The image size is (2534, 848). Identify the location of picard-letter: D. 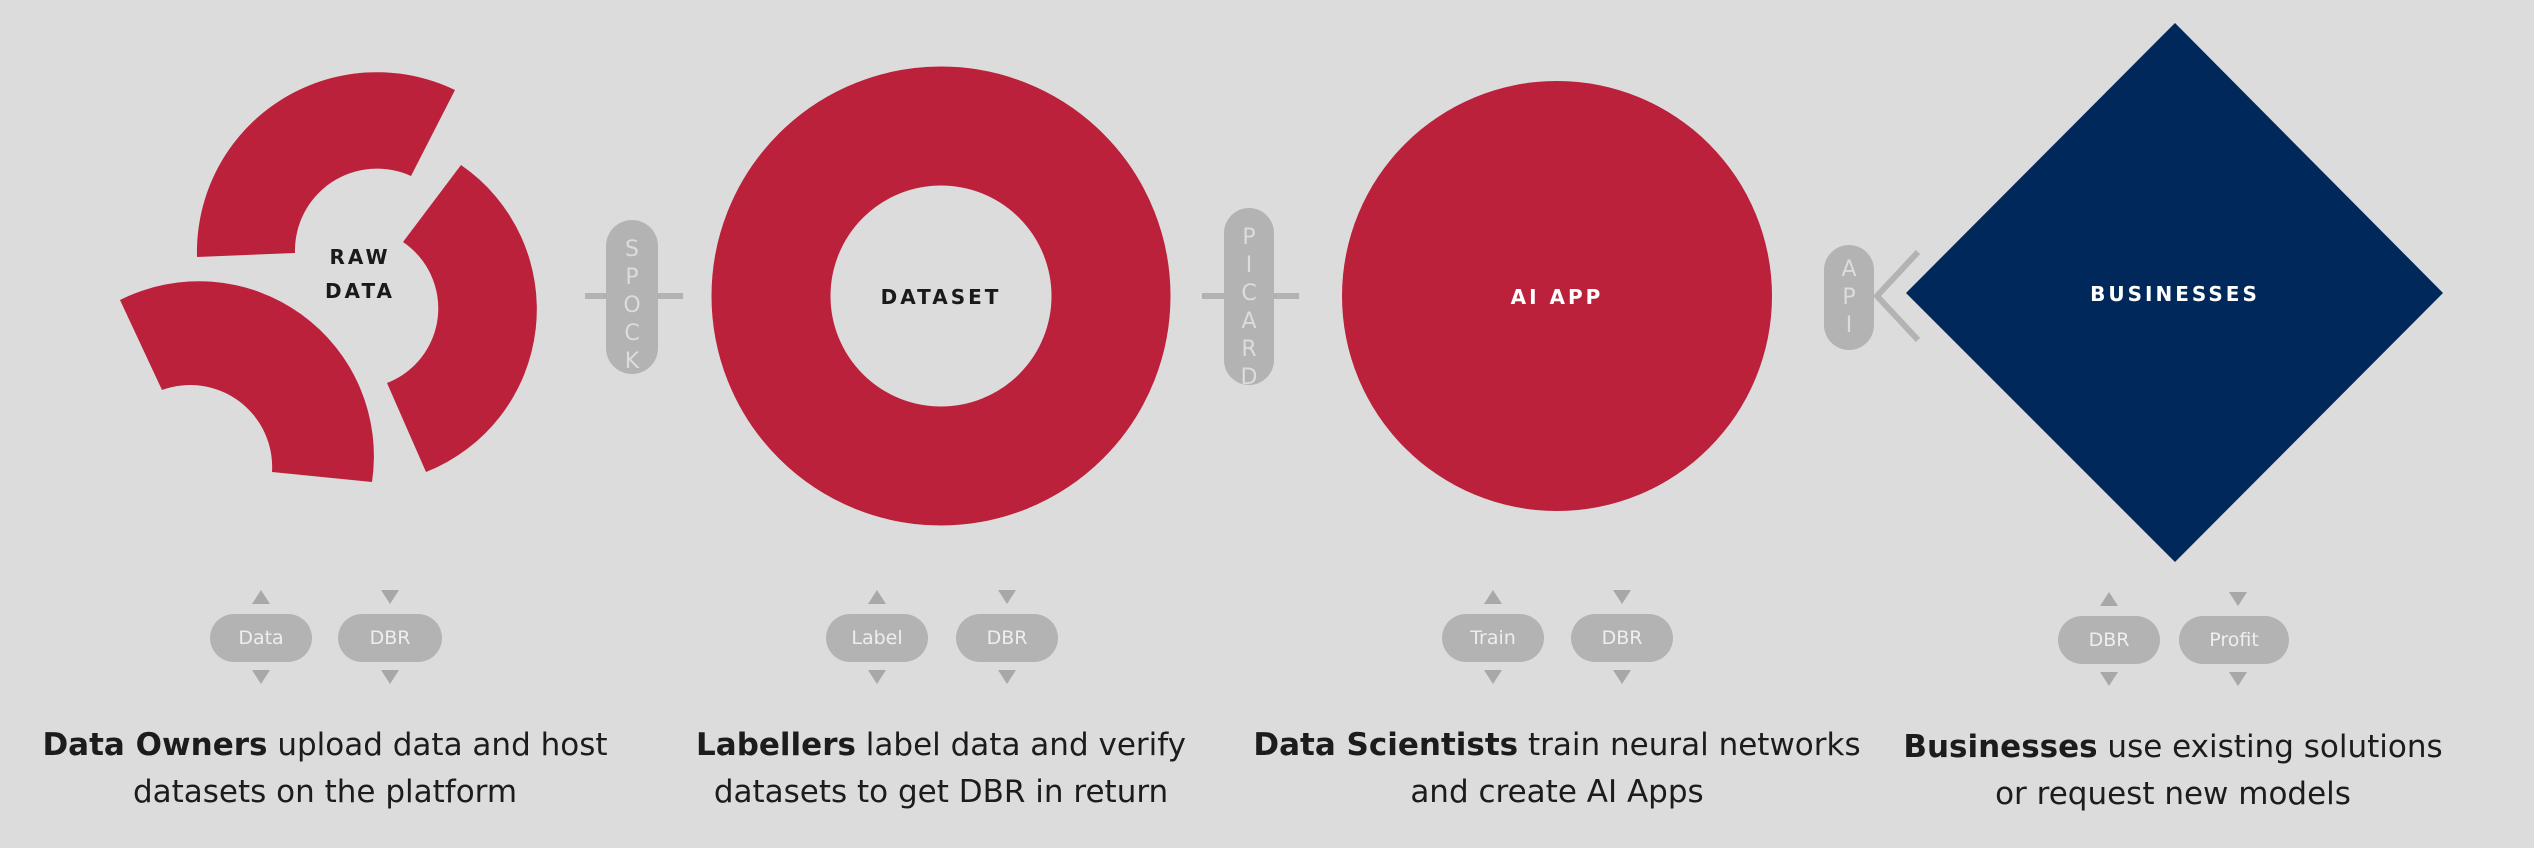
(1249, 377).